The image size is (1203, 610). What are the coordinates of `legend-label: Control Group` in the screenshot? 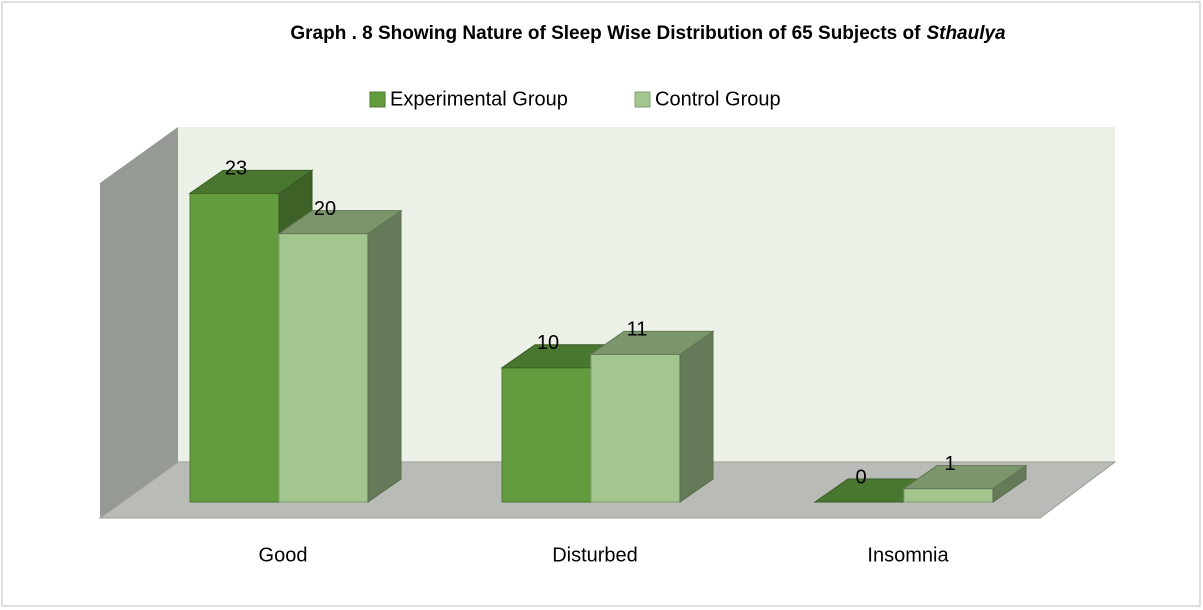 It's located at (718, 99).